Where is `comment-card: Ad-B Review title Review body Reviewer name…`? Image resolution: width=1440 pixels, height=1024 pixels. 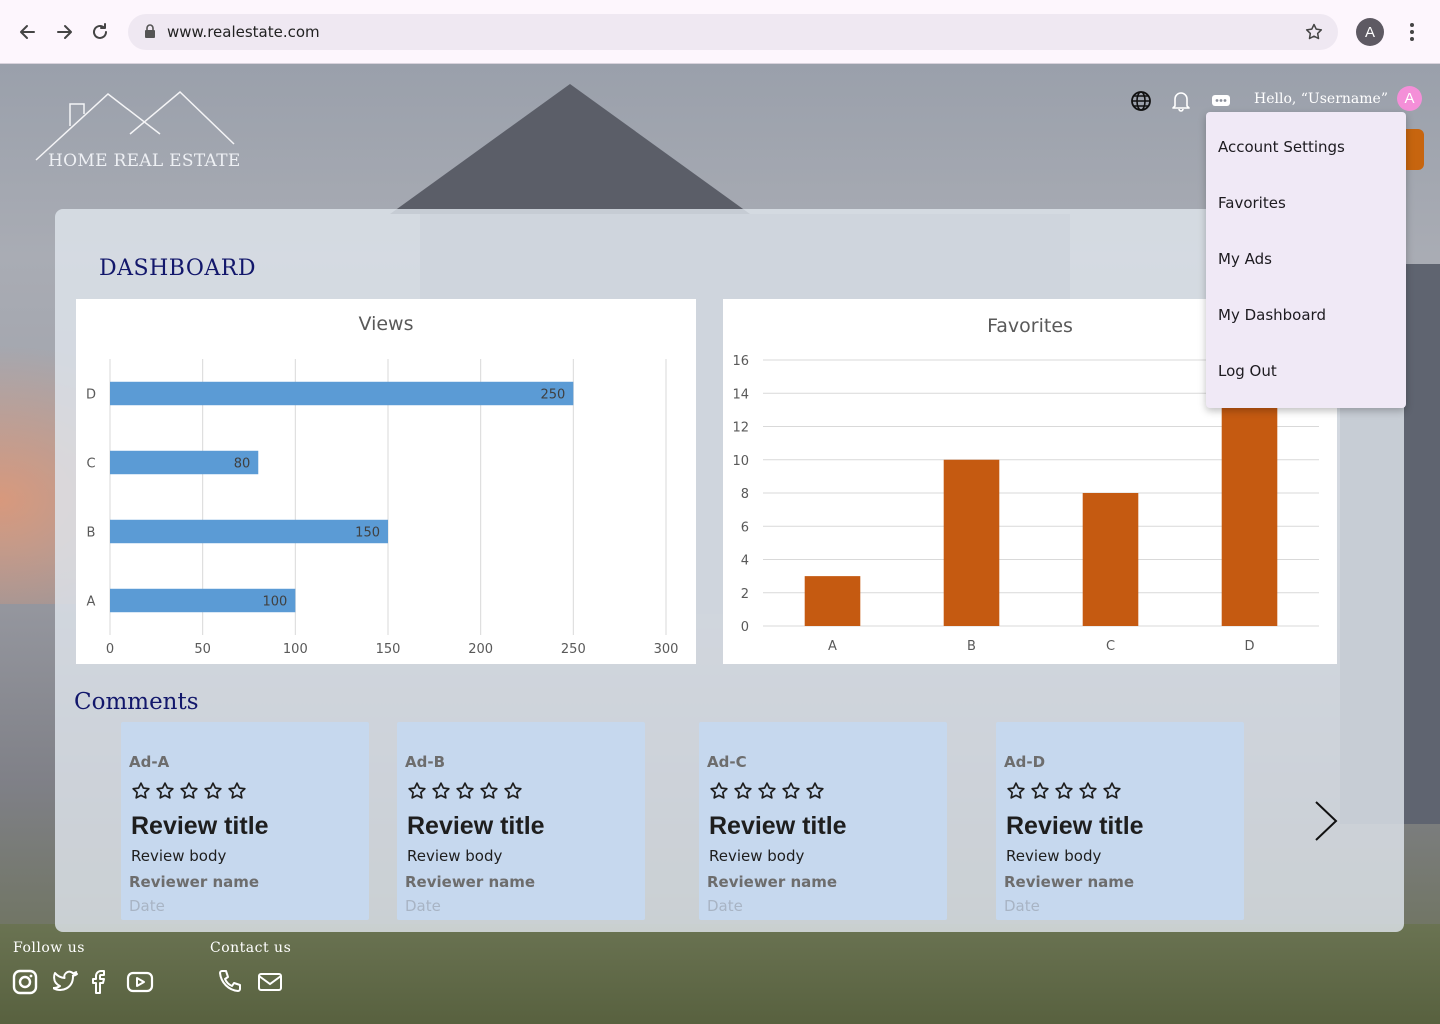
comment-card: Ad-B Review title Review body Reviewer name… is located at coordinates (521, 821).